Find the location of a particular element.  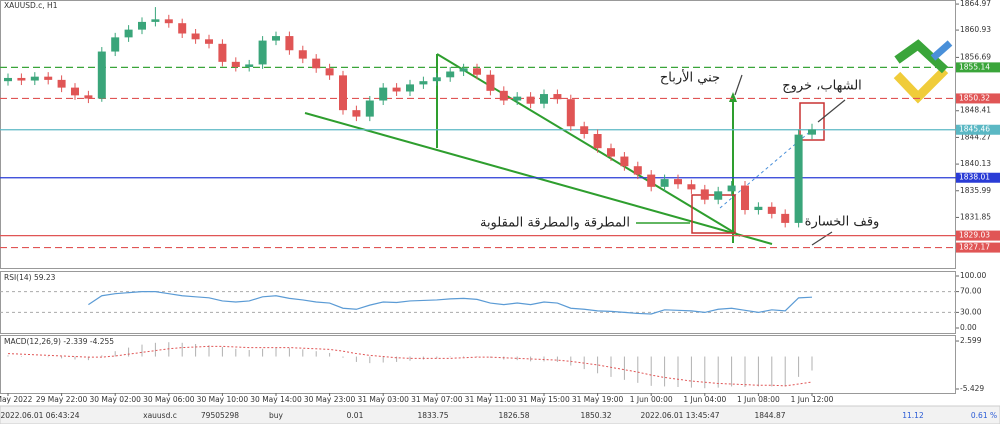

y-tick-label: 1840.13 is located at coordinates (975, 163).